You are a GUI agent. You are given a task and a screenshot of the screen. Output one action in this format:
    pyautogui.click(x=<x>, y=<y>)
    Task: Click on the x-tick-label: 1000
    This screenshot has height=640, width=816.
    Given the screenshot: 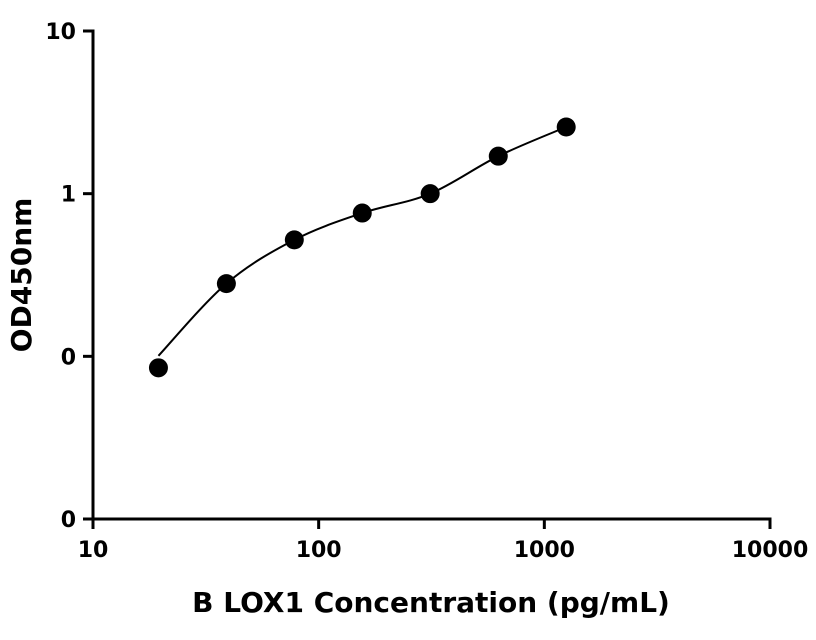 What is the action you would take?
    pyautogui.click(x=544, y=550)
    